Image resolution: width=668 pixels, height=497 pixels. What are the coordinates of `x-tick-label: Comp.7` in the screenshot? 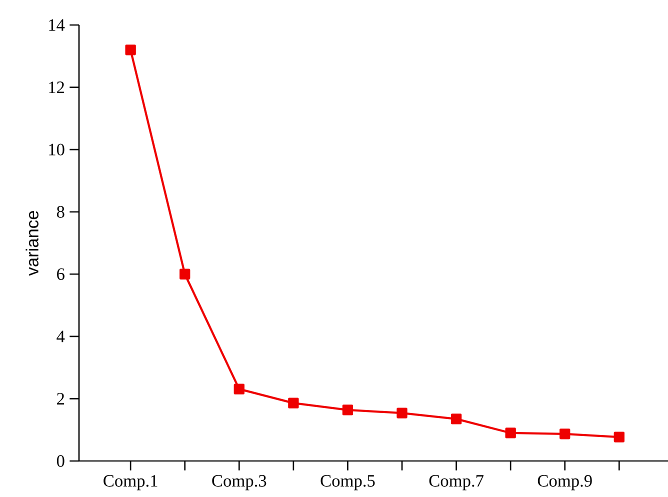 It's located at (456, 482).